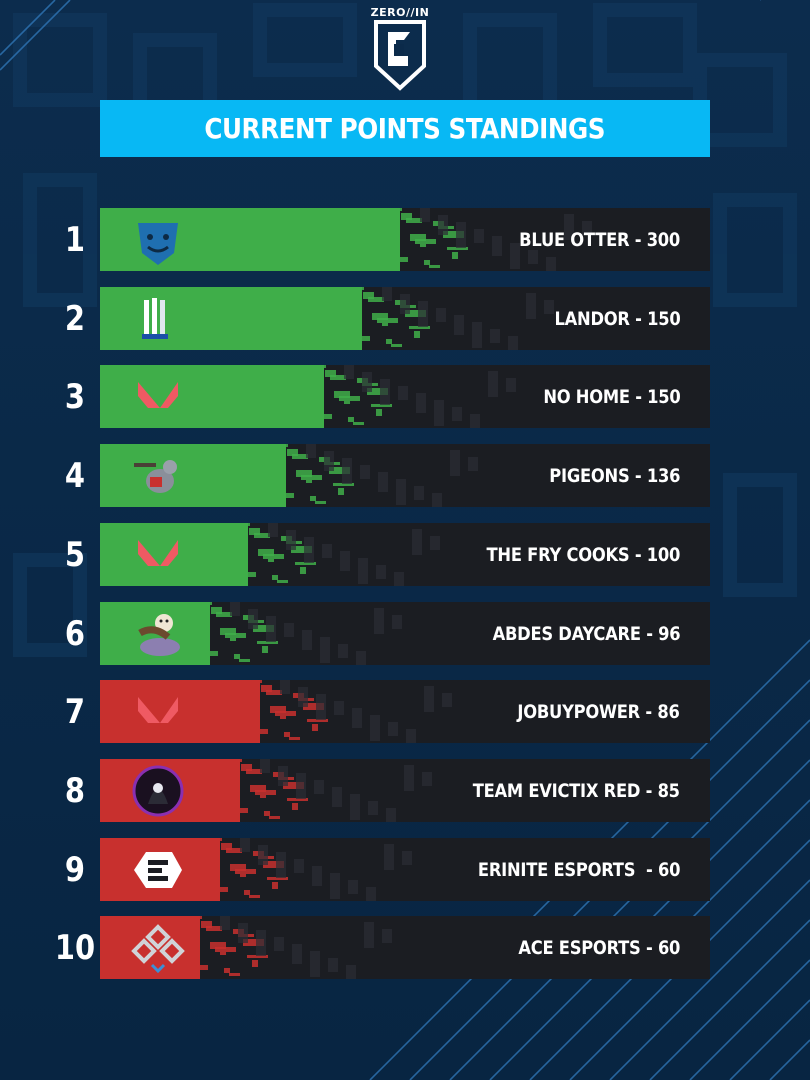 This screenshot has height=1080, width=810. I want to click on title-bar: CURRENT POINTS STANDINGS, so click(405, 128).